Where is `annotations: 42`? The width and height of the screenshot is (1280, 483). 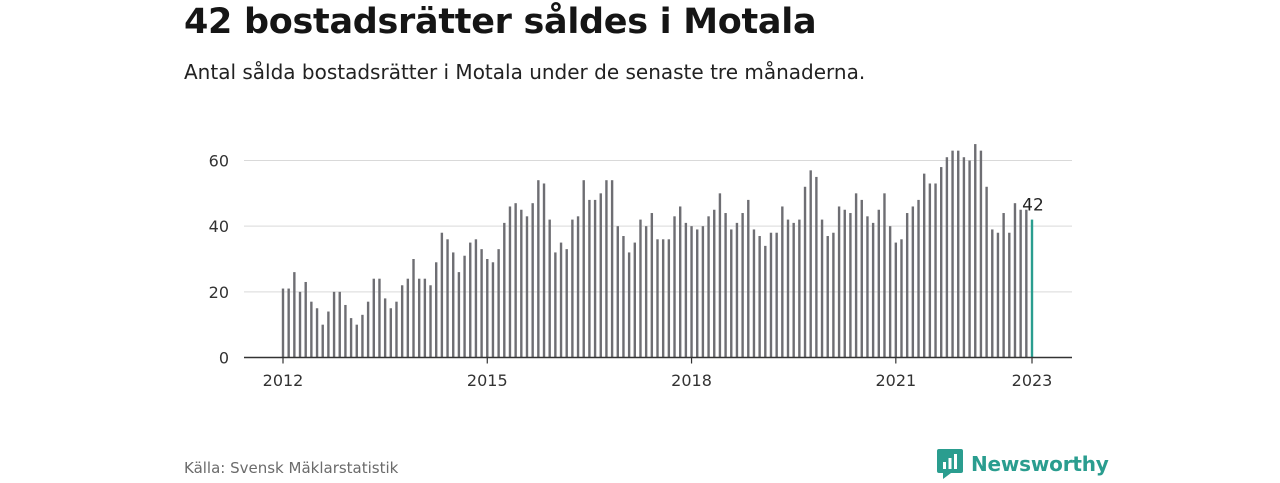 annotations: 42 is located at coordinates (1033, 206).